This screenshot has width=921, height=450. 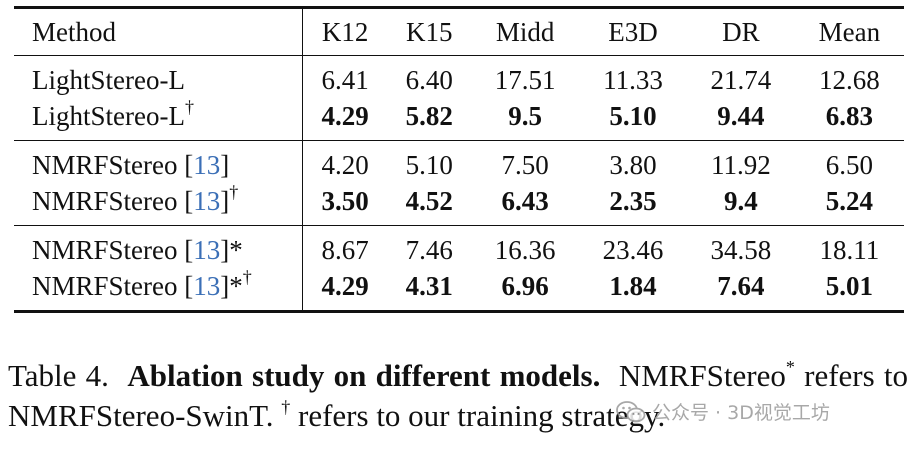 I want to click on table-row: NMRFStereo [13]† 3.50 4.52 6.43 2.35 9.4 5.24, so click(x=459, y=204).